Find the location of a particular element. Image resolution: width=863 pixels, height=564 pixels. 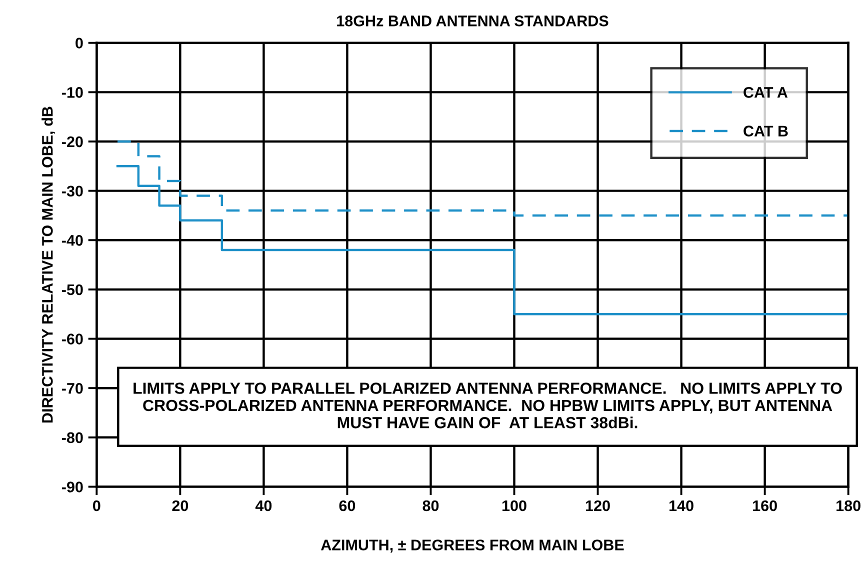

x-tick-label: 140 is located at coordinates (682, 506).